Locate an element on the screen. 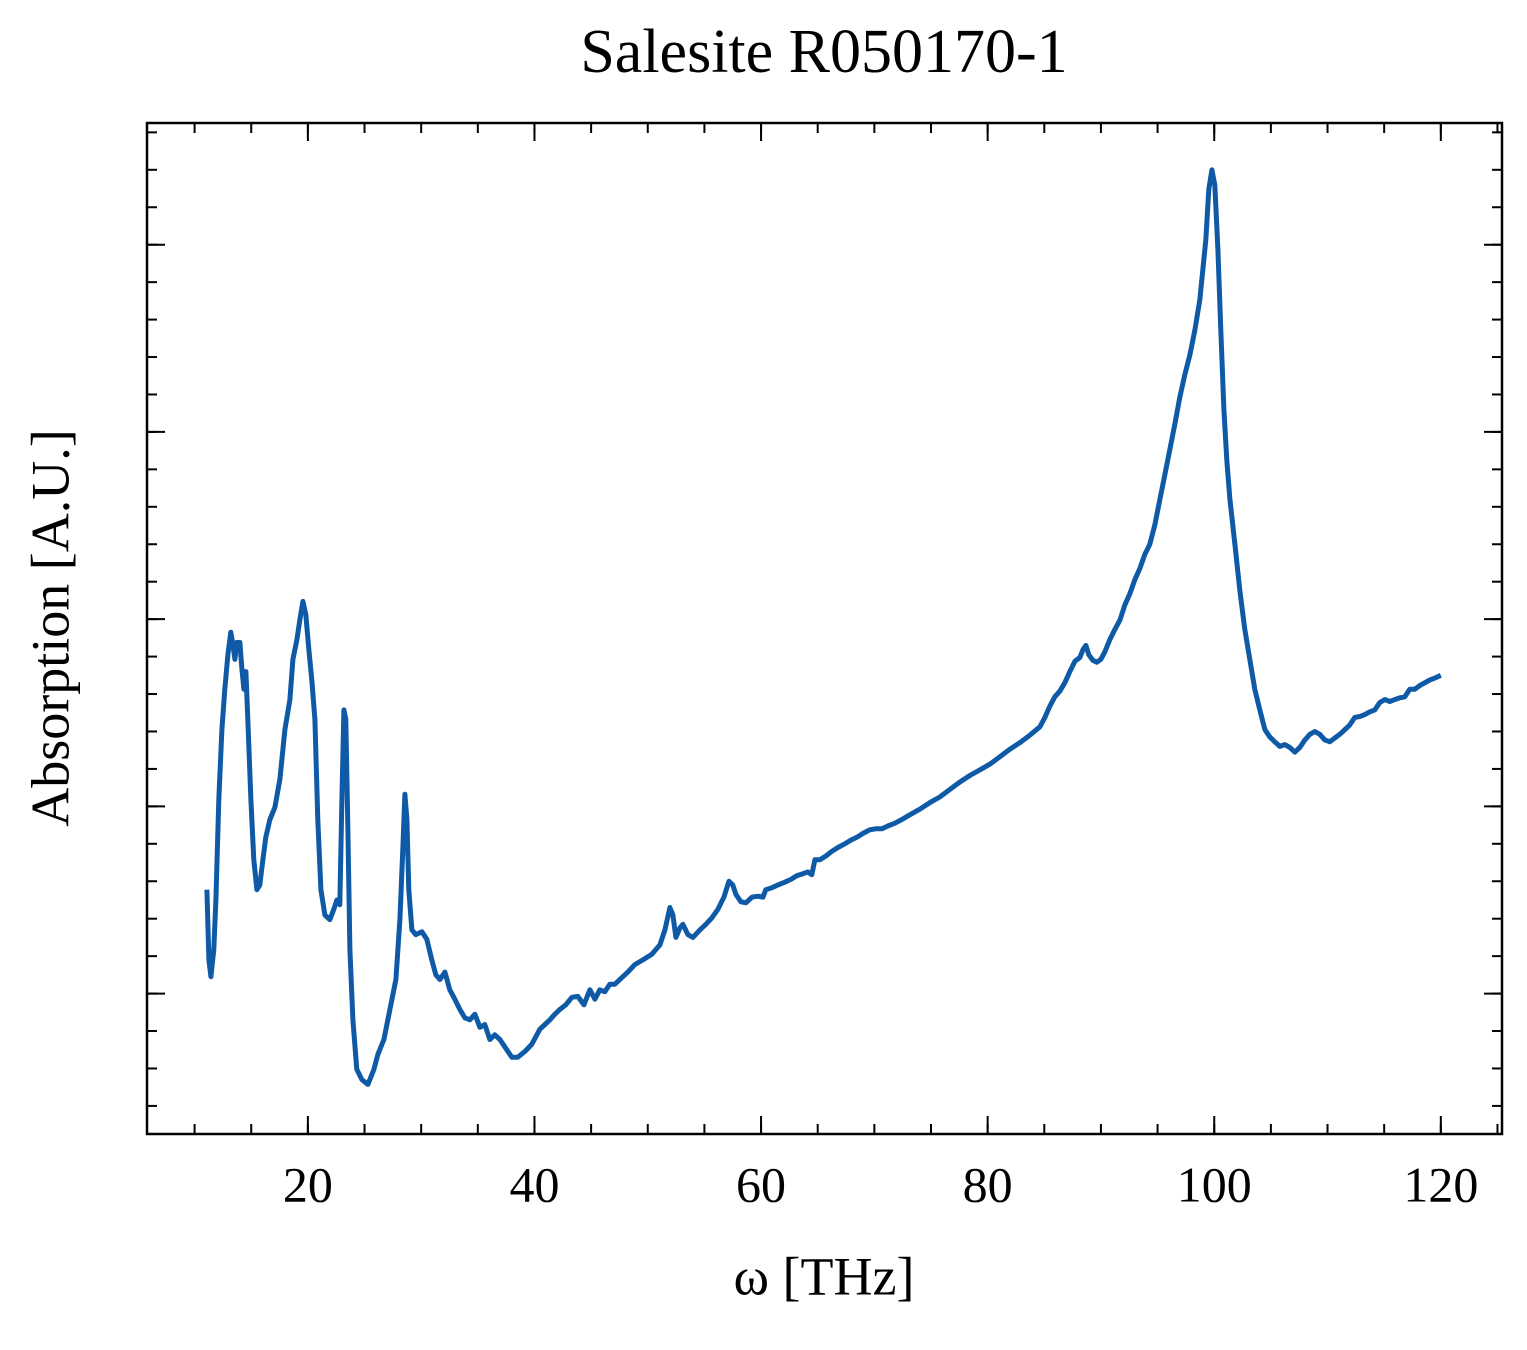 Image resolution: width=1527 pixels, height=1350 pixels. x-tick-label: 100 is located at coordinates (1214, 1184).